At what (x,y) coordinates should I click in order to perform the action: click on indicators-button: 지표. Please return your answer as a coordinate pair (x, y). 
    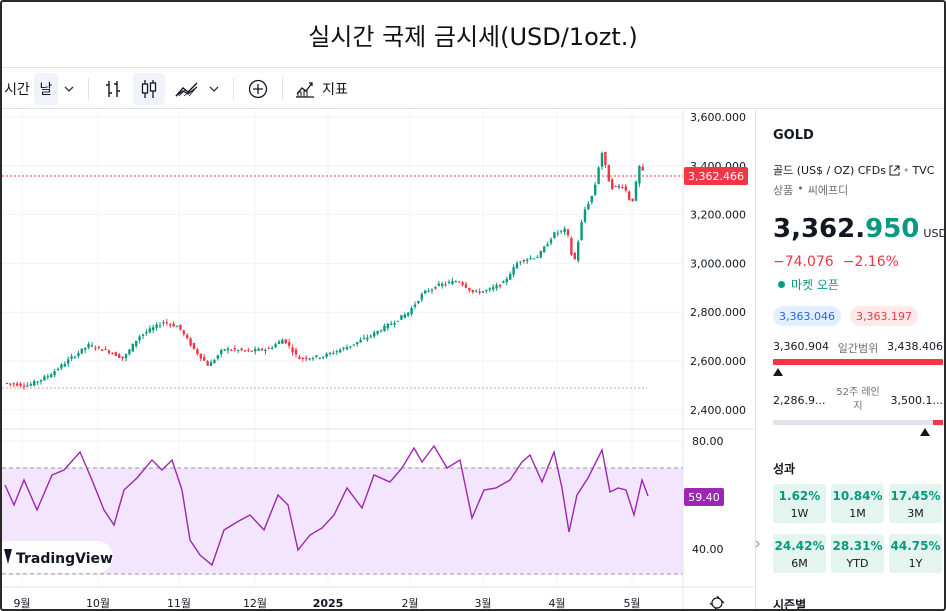
    Looking at the image, I should click on (335, 89).